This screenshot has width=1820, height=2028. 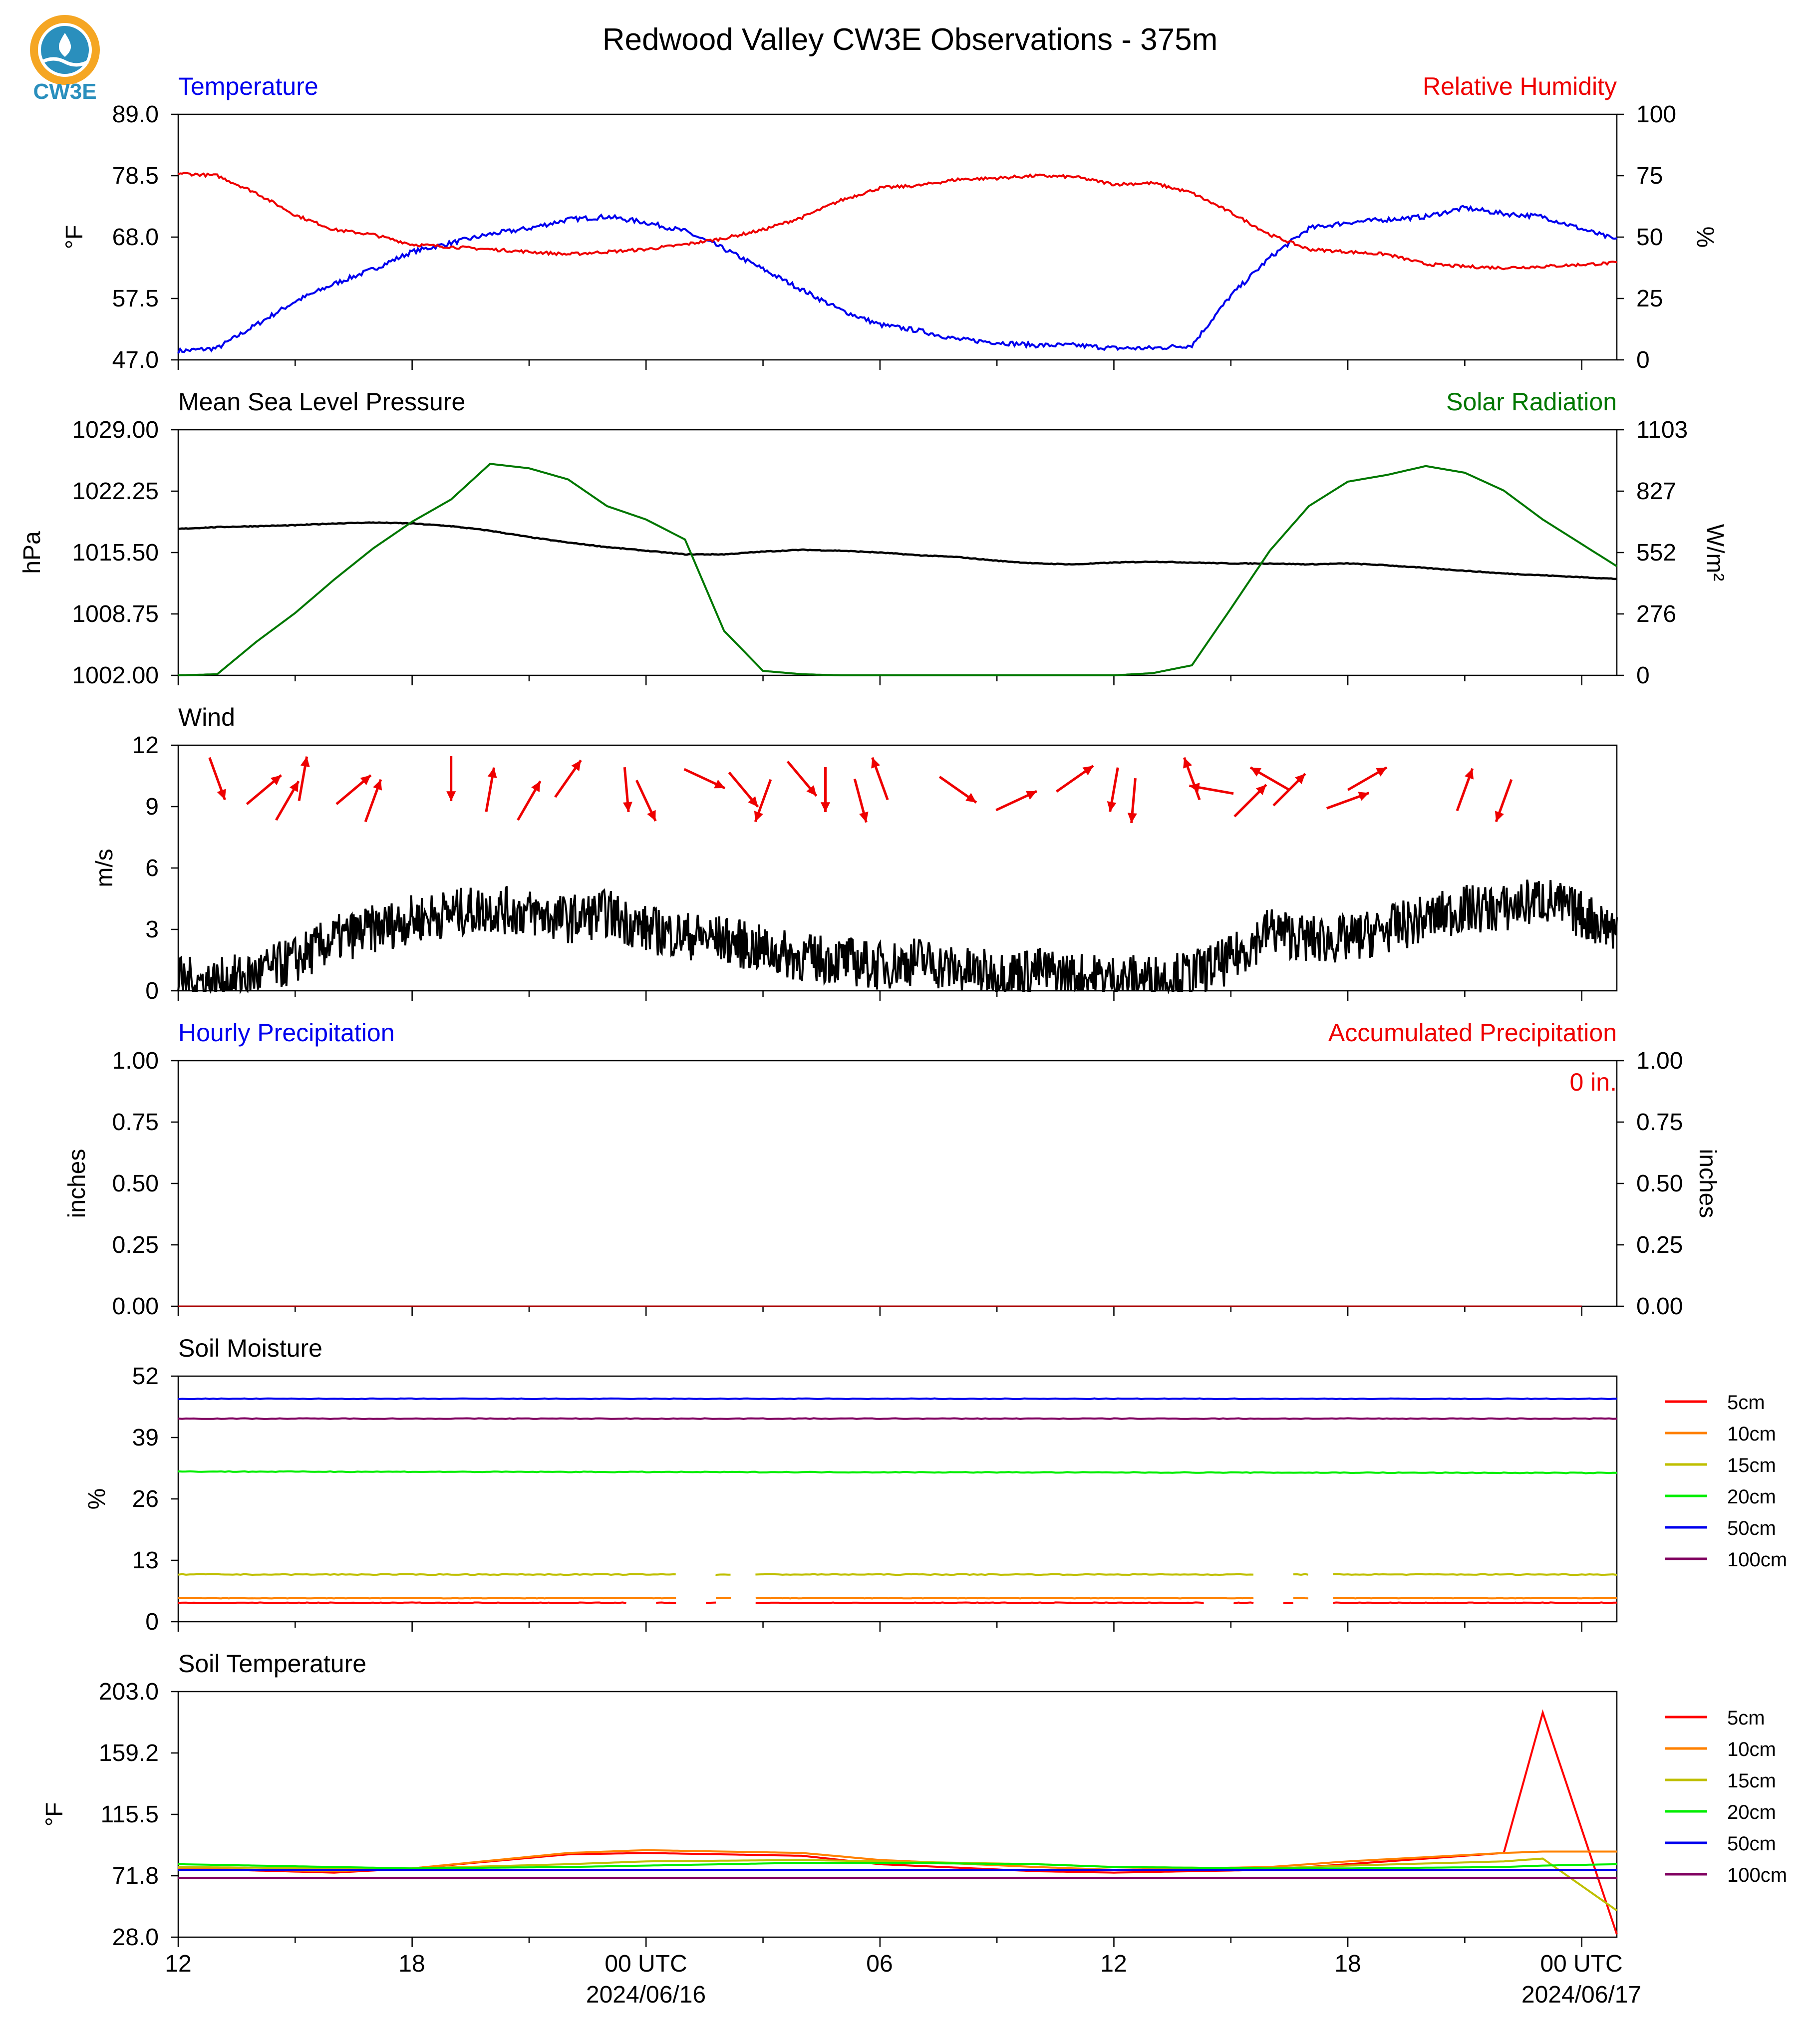 What do you see at coordinates (145, 237) in the screenshot?
I see `left-y-ticks: 89.0 78.5 68.0 57.5 47.0` at bounding box center [145, 237].